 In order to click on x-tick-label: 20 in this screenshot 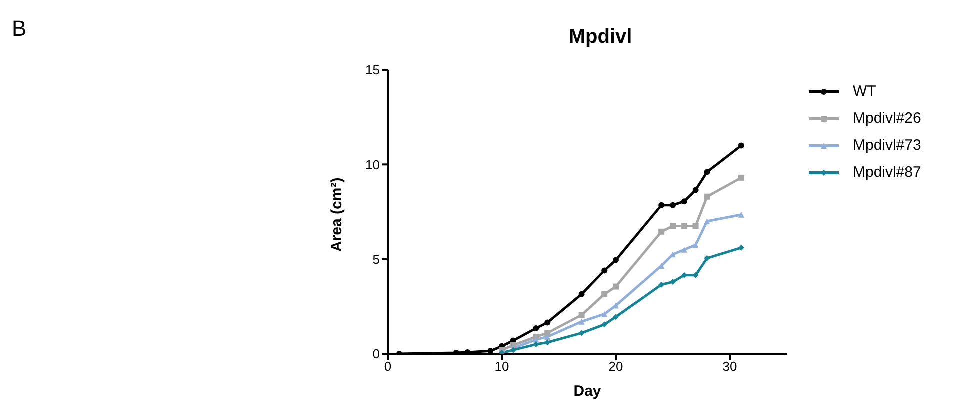, I will do `click(616, 366)`.